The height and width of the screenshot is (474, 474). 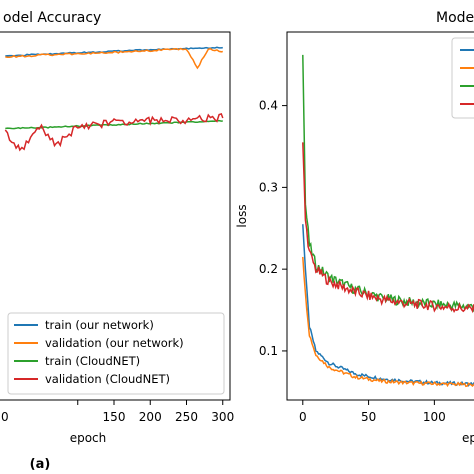 What do you see at coordinates (186, 417) in the screenshot?
I see `left-x-tick-label: 250` at bounding box center [186, 417].